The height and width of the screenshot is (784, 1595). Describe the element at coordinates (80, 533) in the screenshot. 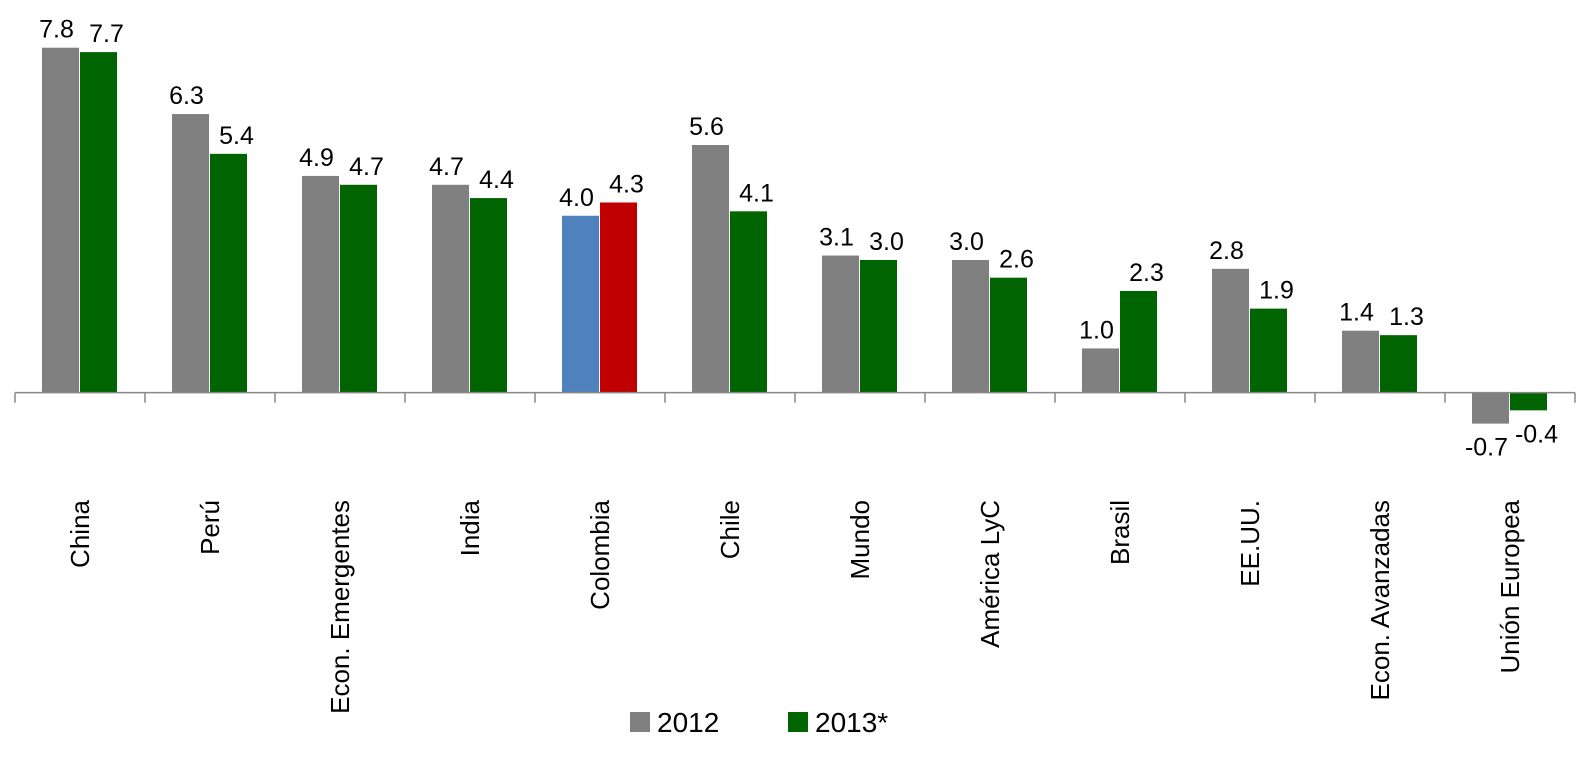

I see `x-tick-label: China` at that location.